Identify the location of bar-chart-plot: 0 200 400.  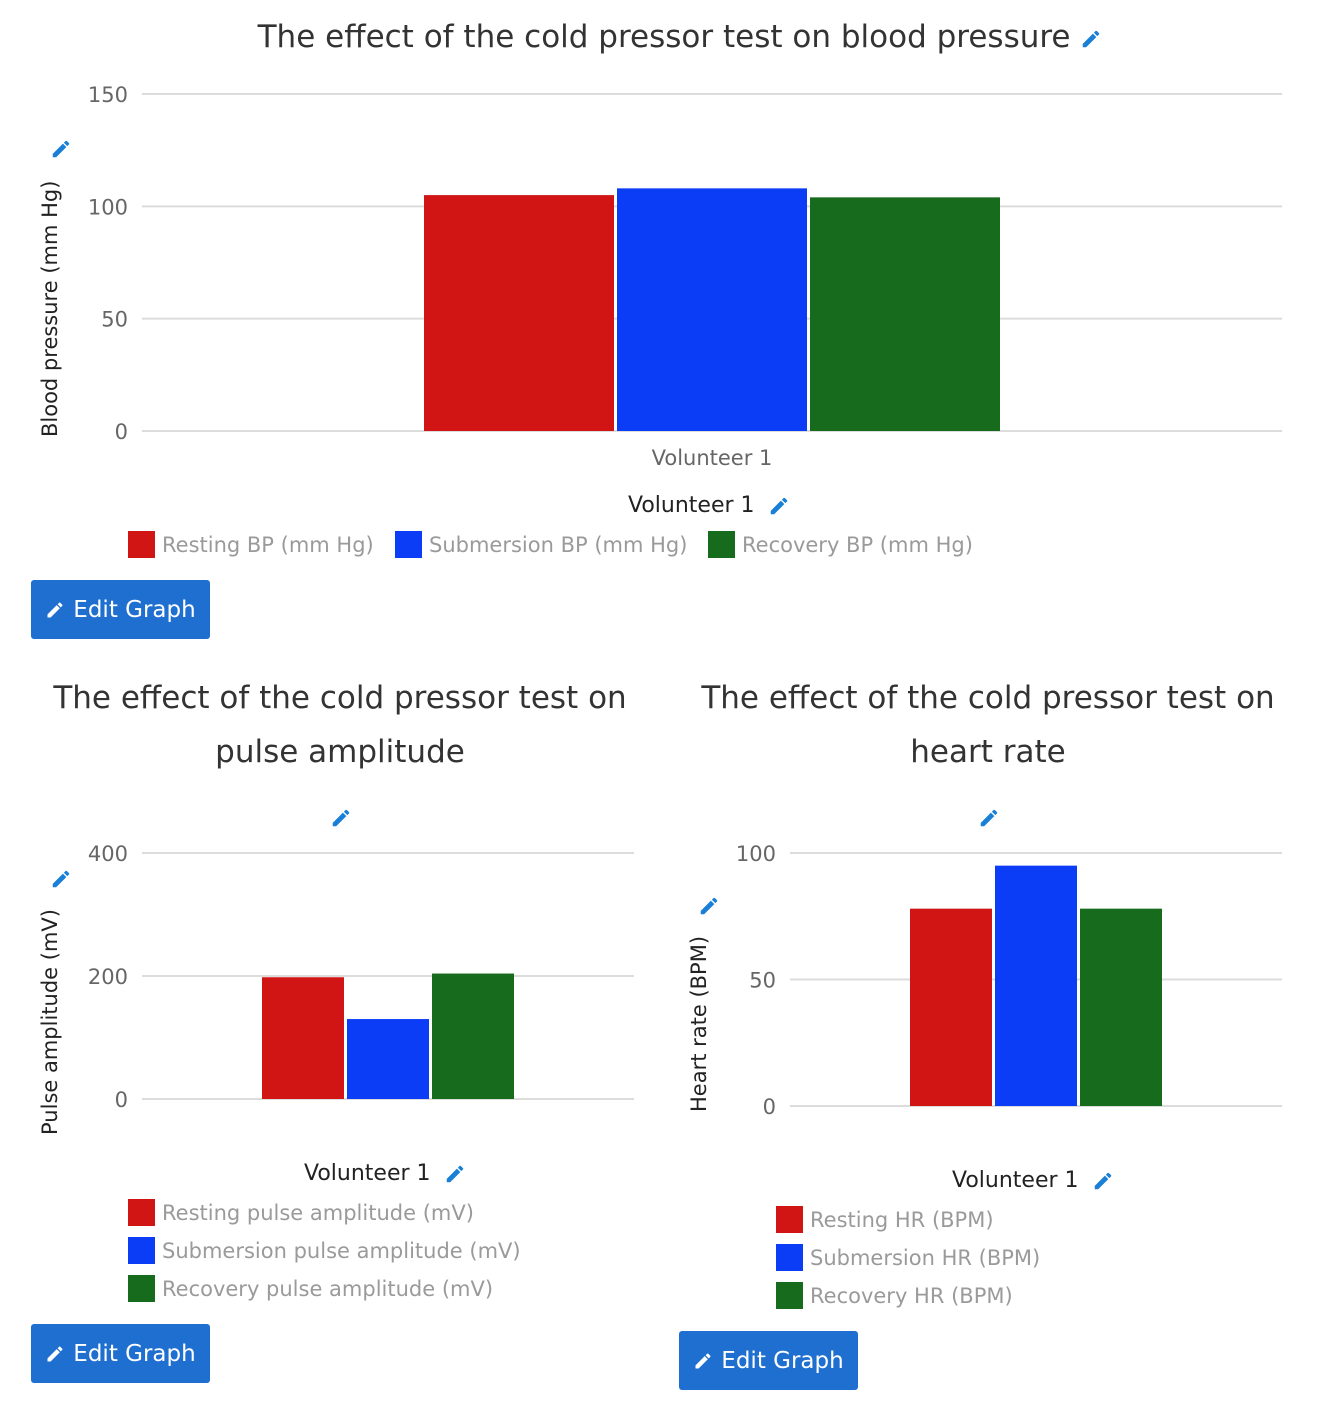
(361, 977).